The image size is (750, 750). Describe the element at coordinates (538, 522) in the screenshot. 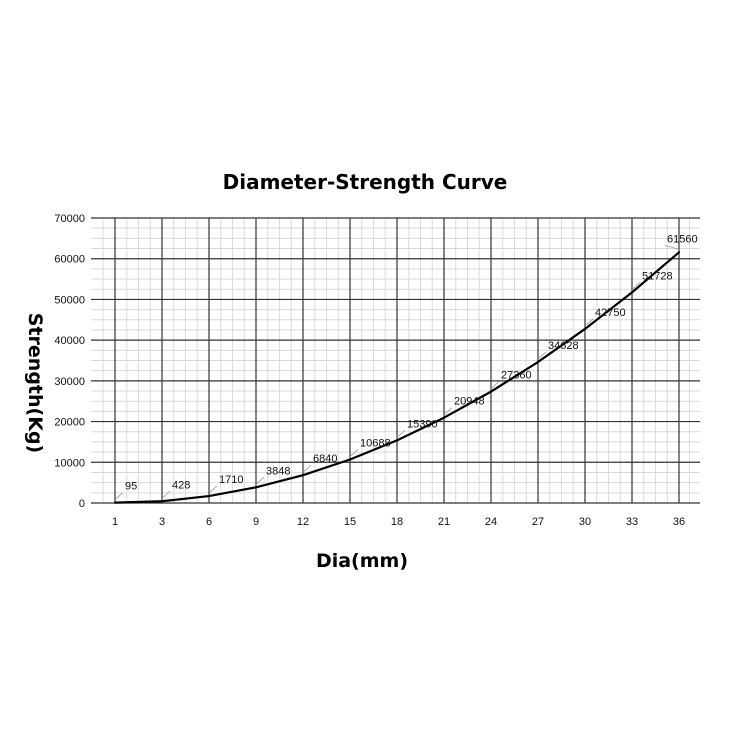

I see `x-tick-label: 27` at that location.